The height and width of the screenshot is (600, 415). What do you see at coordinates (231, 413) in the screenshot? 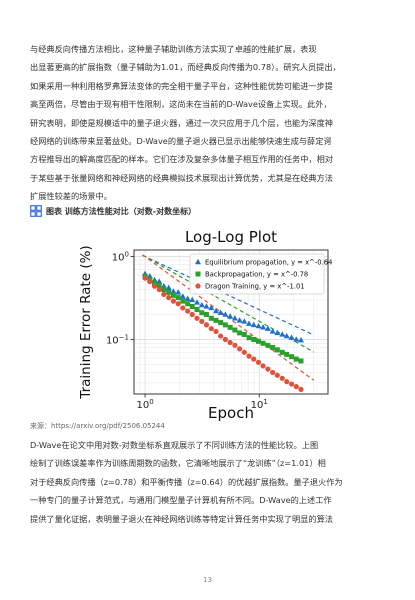
I see `x-axis-label: Epoch` at bounding box center [231, 413].